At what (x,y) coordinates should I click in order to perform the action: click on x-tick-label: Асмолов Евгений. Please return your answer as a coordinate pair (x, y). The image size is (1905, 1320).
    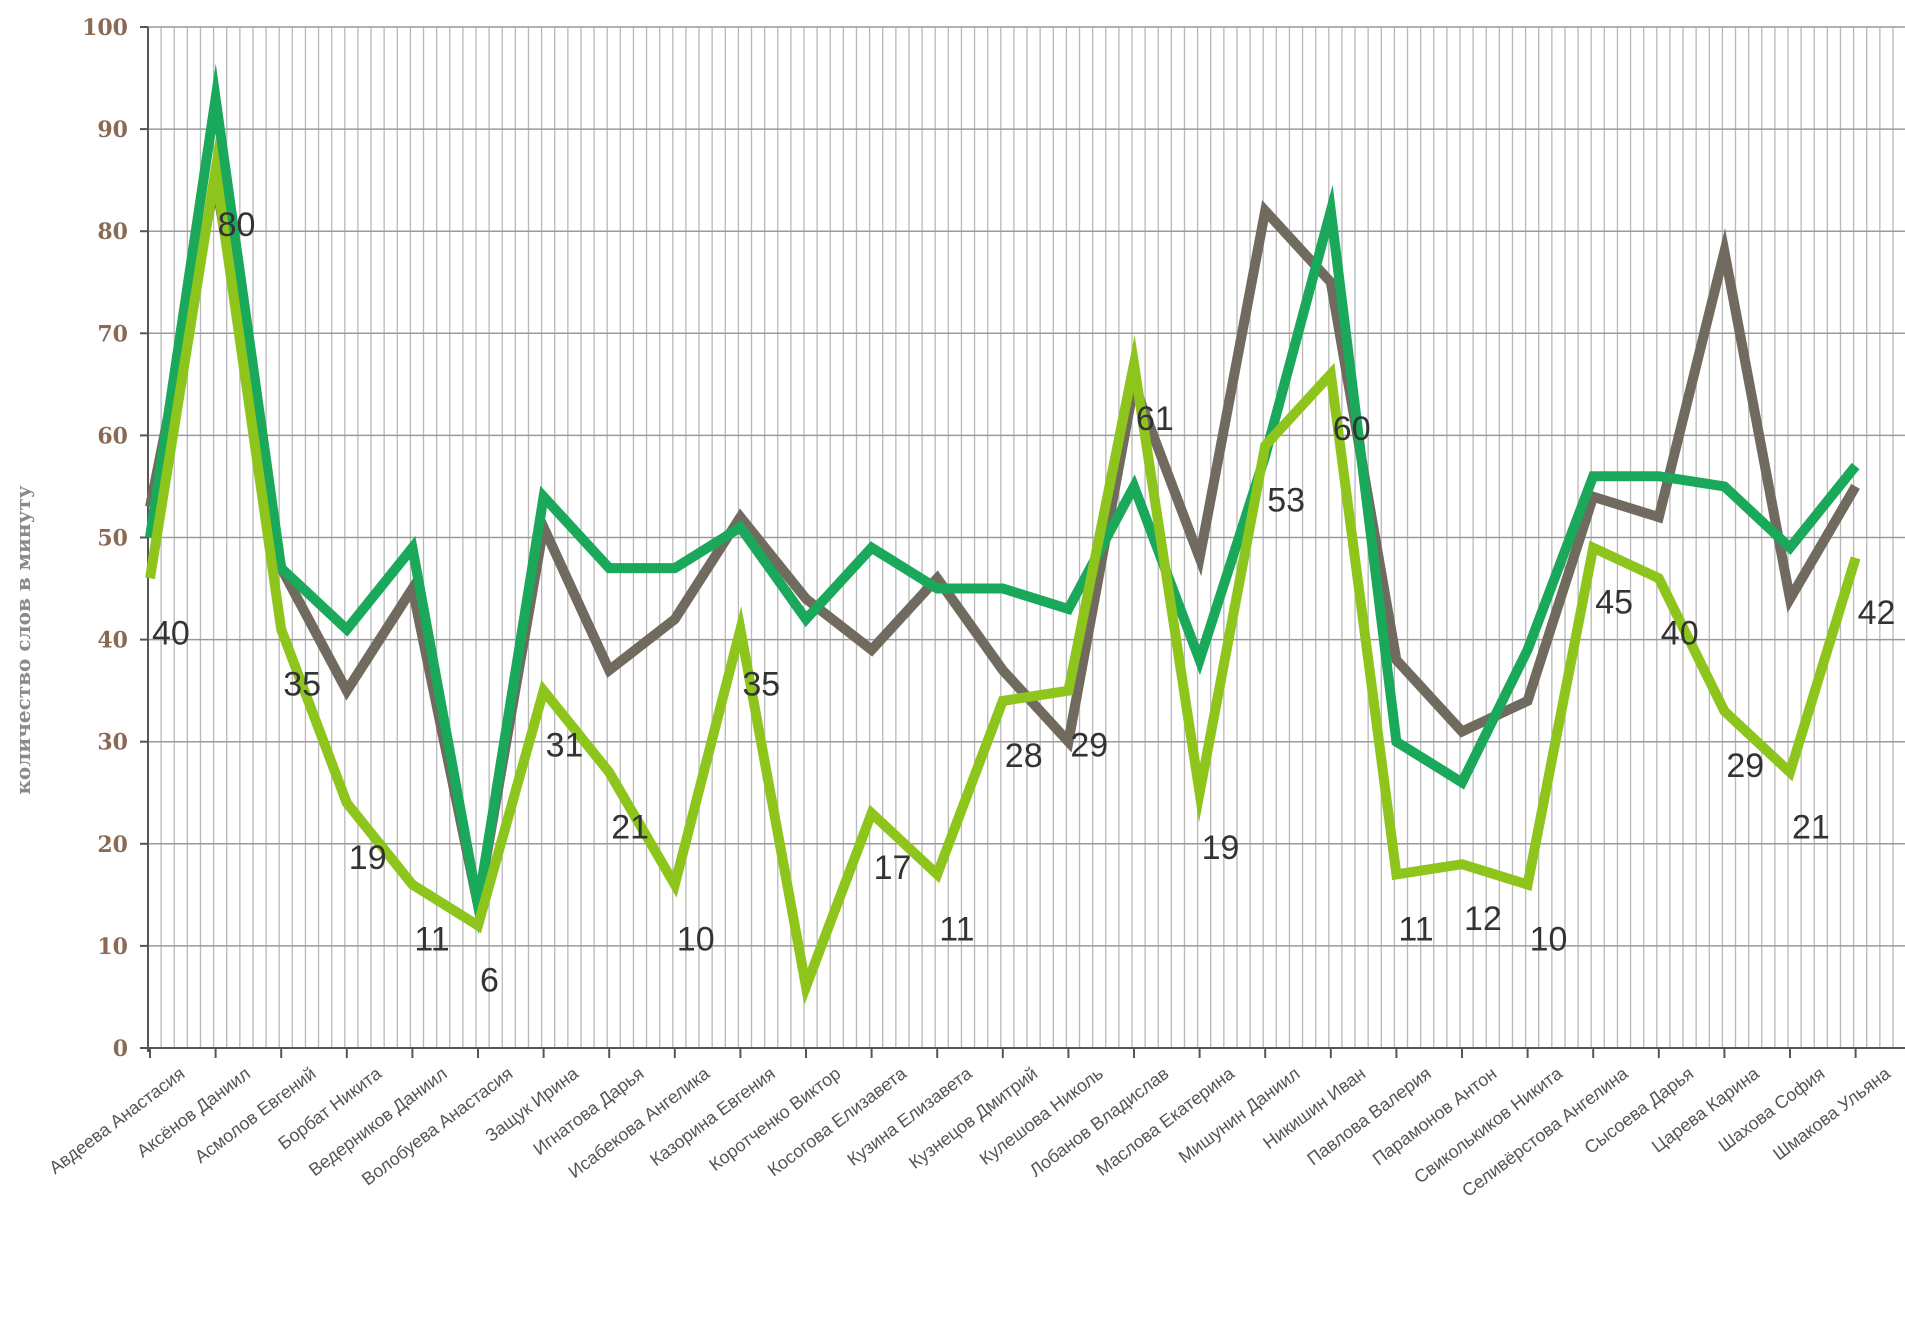
    Looking at the image, I should click on (255, 1115).